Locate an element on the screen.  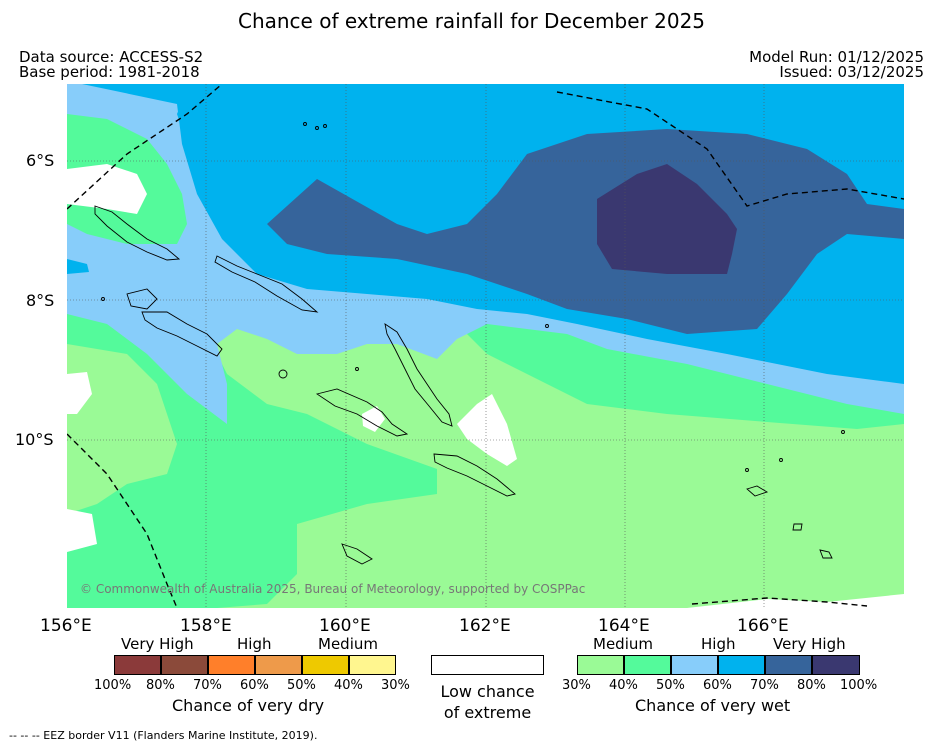
zone-80pct-wet is located at coordinates (667, 219).